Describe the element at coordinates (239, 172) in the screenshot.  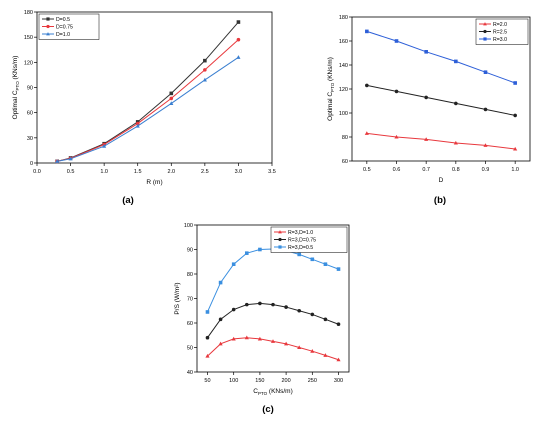
I see `x-tick-label: 3.0` at that location.